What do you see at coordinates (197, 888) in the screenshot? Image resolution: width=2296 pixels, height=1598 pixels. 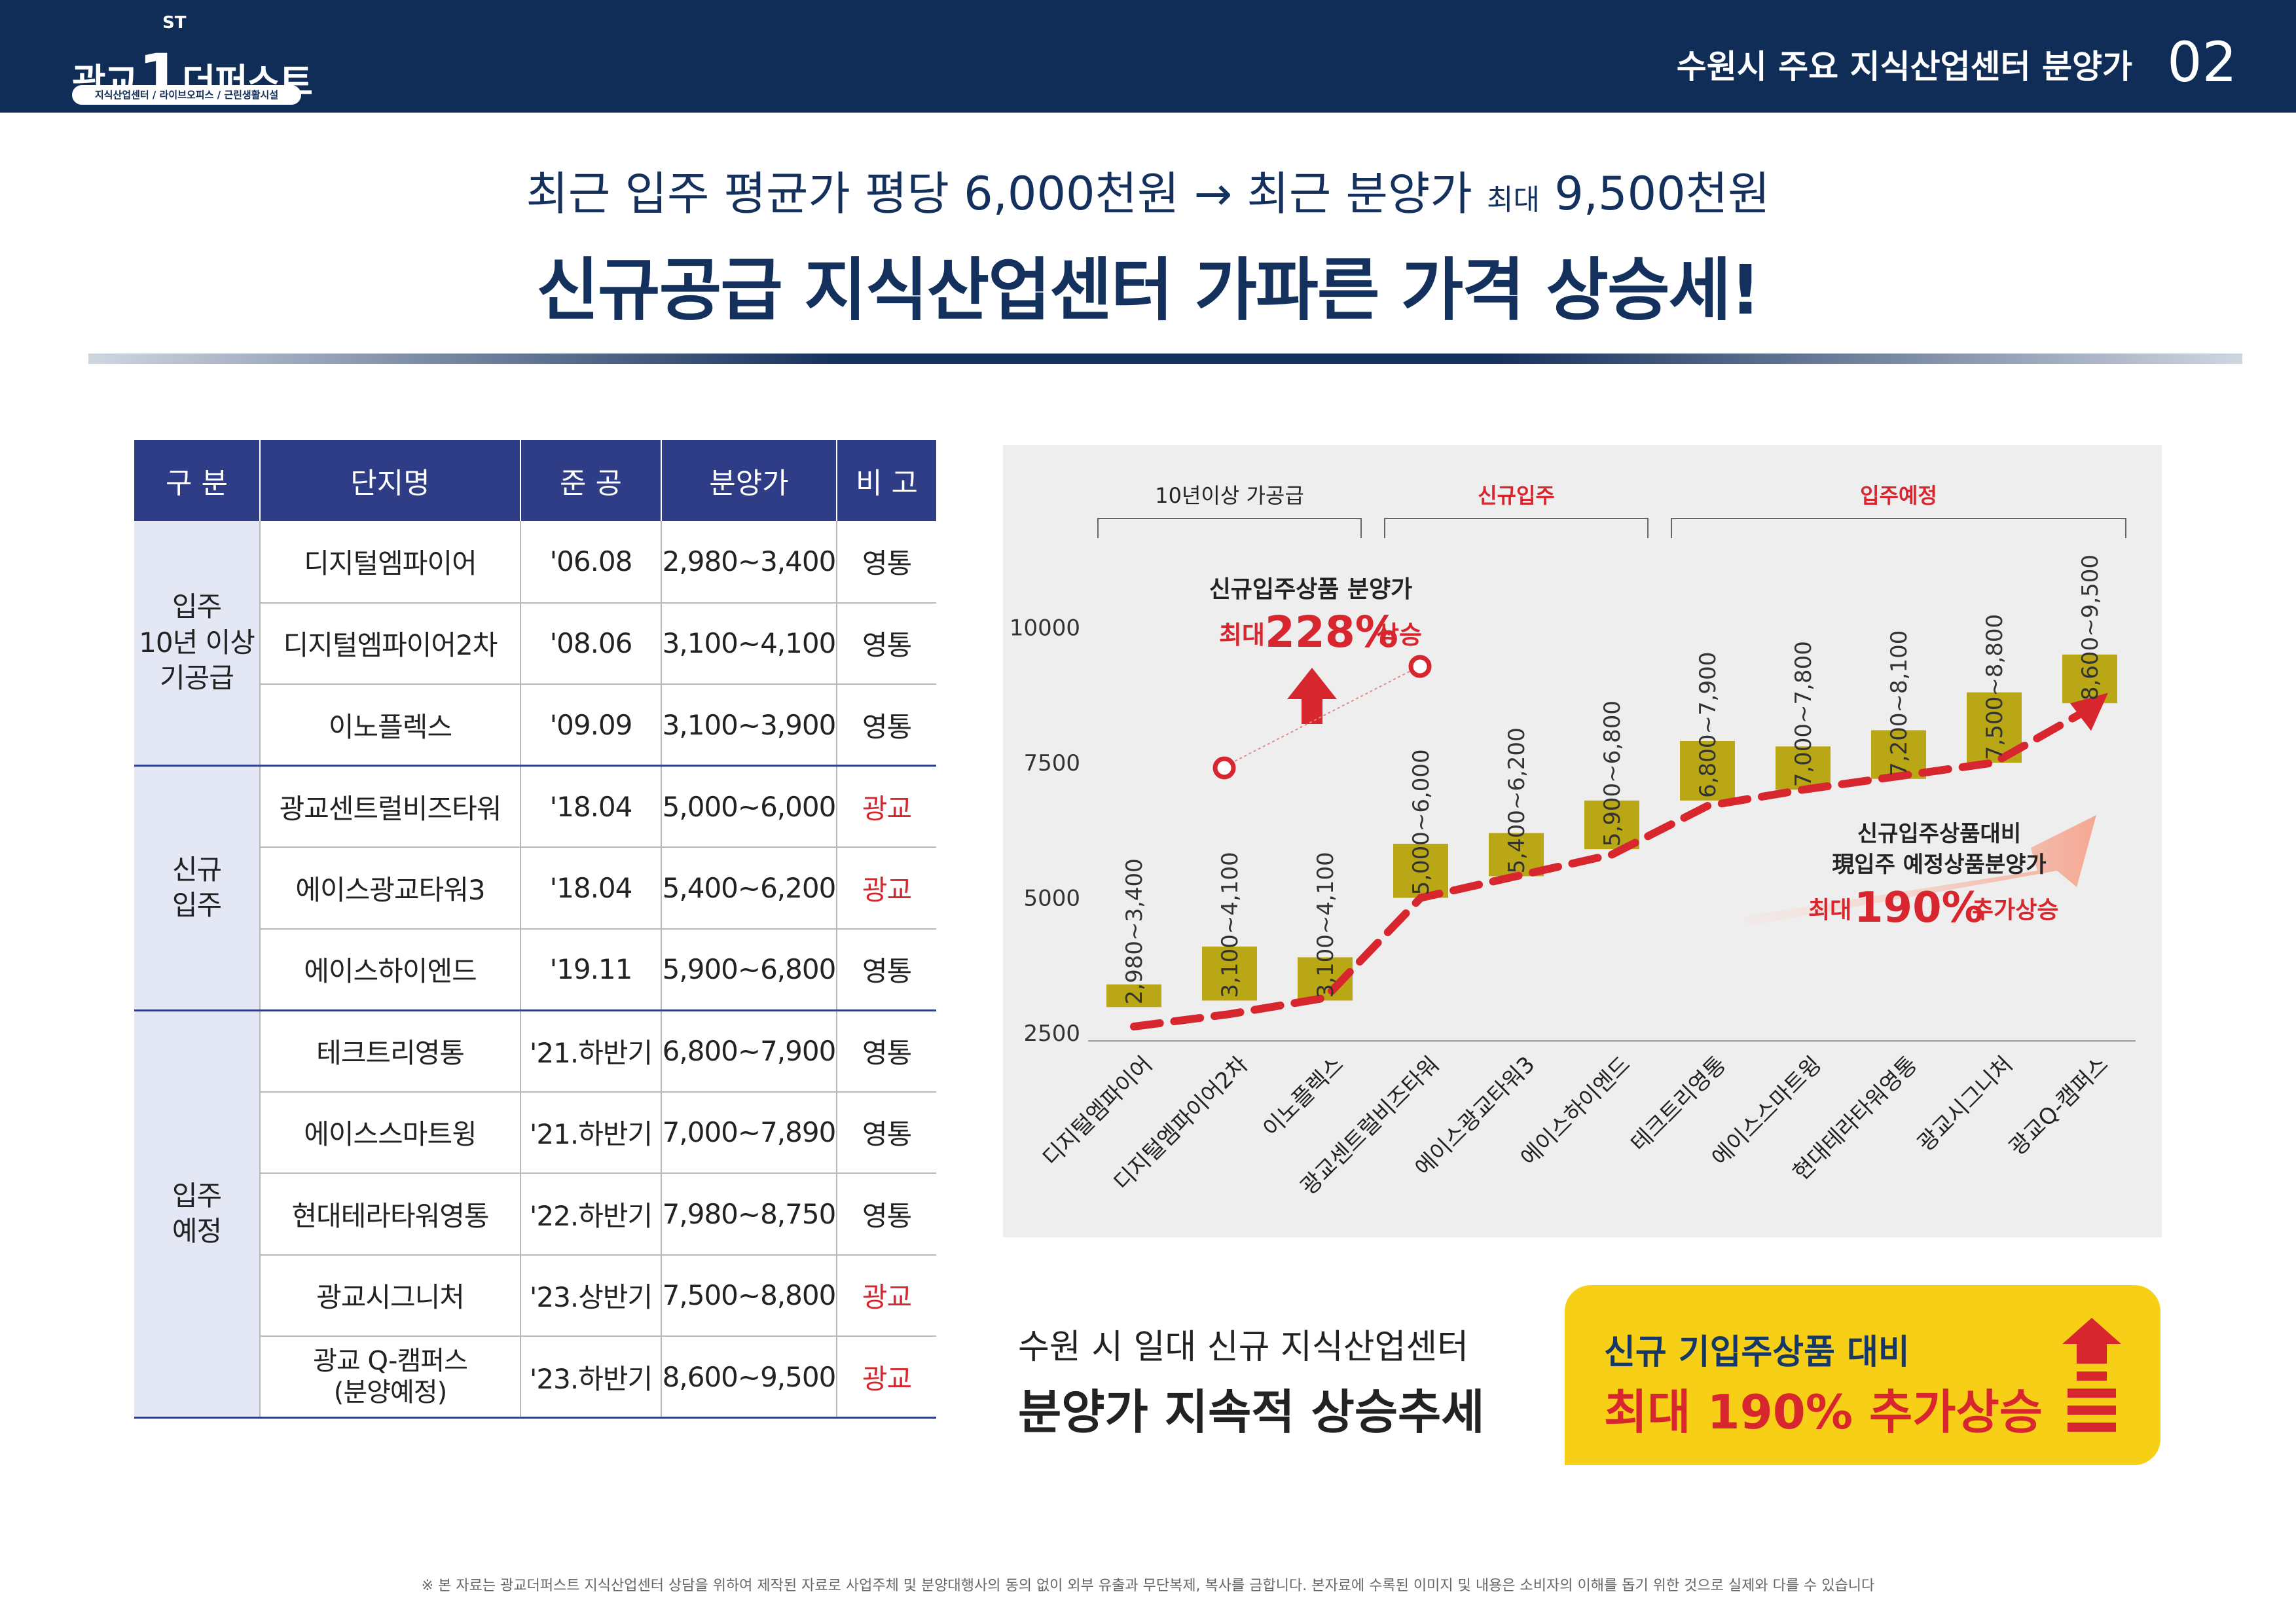 I see `group-cell: 신규 입주` at bounding box center [197, 888].